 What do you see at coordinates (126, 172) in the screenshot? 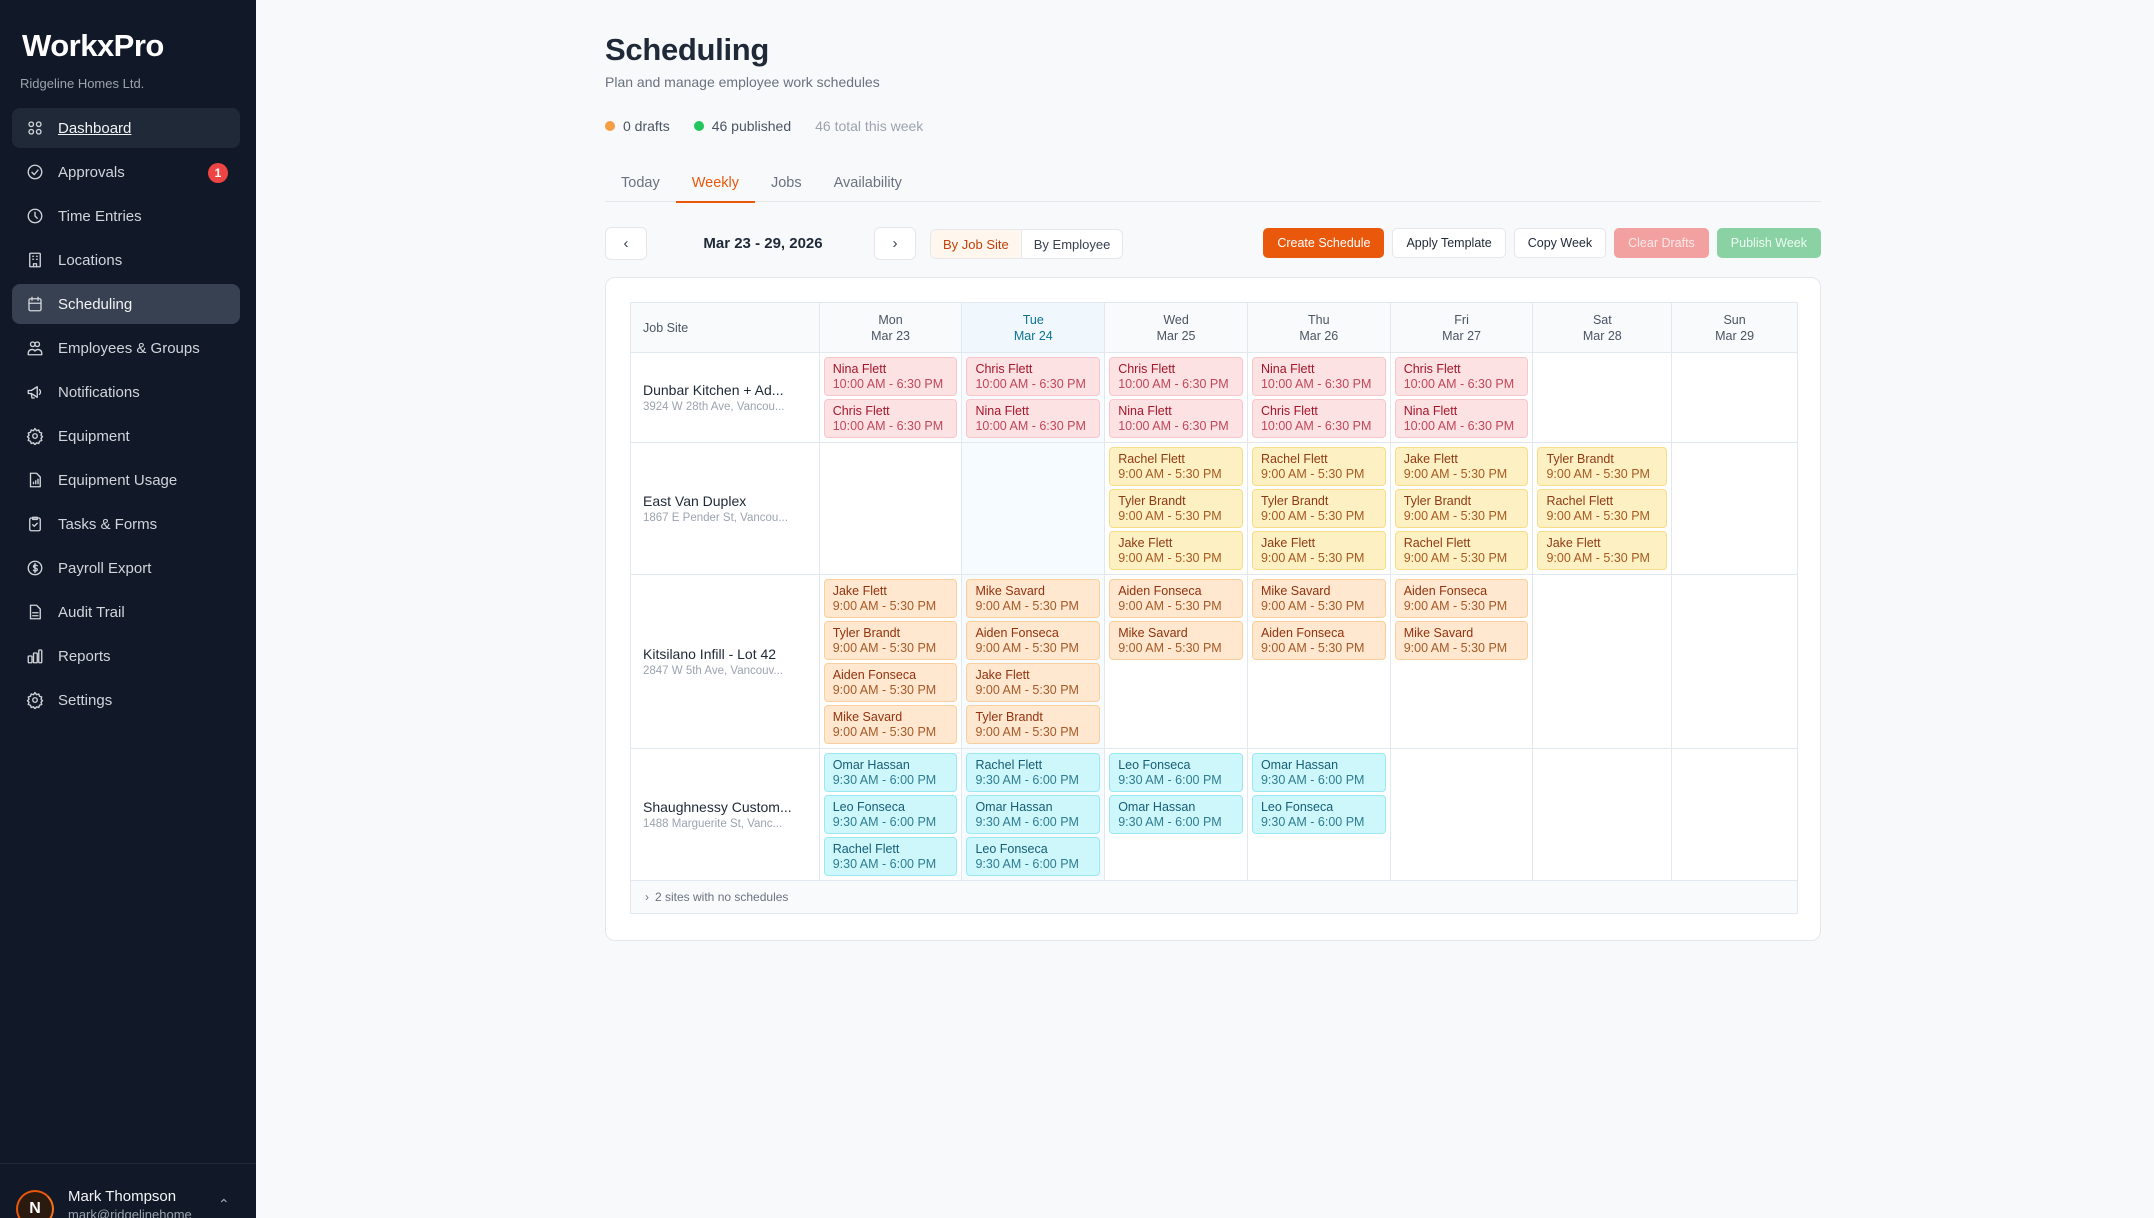
I see `sidebar-item-approvals: Approvals 1` at bounding box center [126, 172].